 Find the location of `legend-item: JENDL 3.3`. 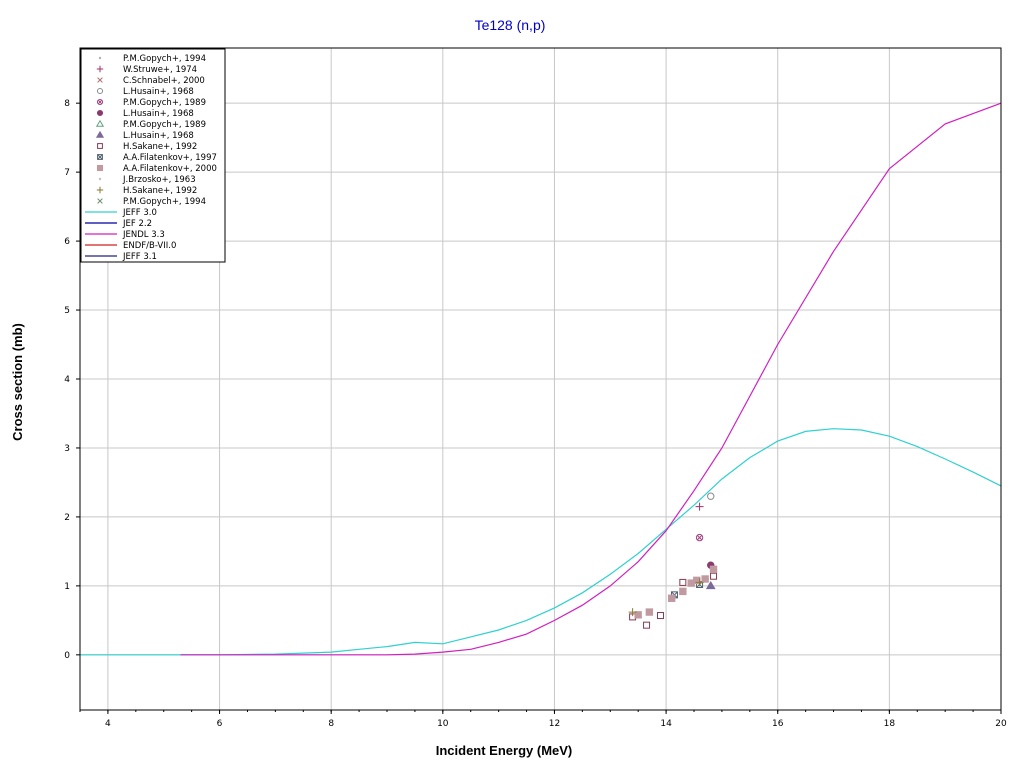

legend-item: JENDL 3.3 is located at coordinates (125, 235).